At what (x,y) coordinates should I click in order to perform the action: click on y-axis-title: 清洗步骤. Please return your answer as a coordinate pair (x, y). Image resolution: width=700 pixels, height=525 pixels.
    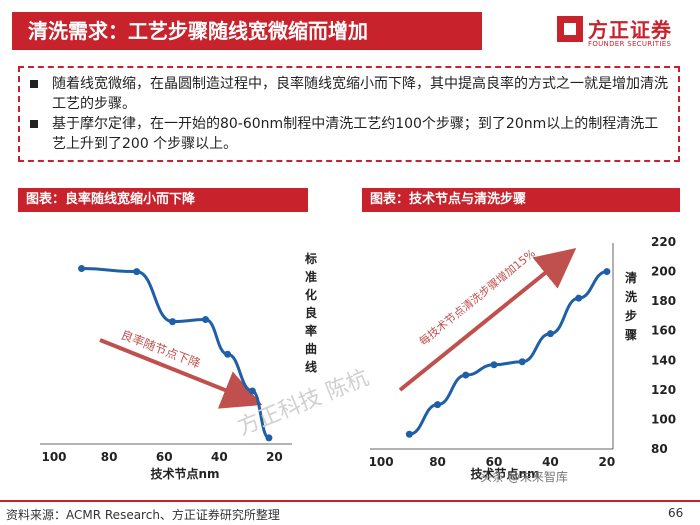
    Looking at the image, I should click on (631, 306).